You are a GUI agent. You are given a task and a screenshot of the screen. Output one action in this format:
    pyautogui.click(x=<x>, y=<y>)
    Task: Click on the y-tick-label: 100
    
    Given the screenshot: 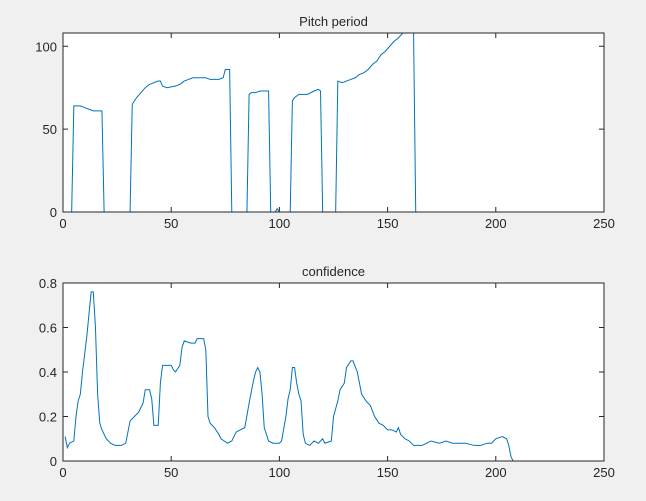 What is the action you would take?
    pyautogui.click(x=46, y=46)
    